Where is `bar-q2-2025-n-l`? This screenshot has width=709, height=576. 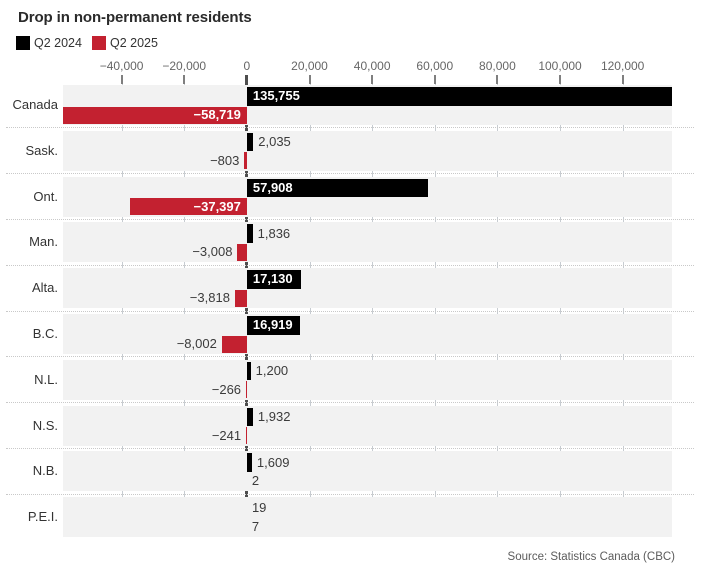
bar-q2-2025-n-l is located at coordinates (246, 390).